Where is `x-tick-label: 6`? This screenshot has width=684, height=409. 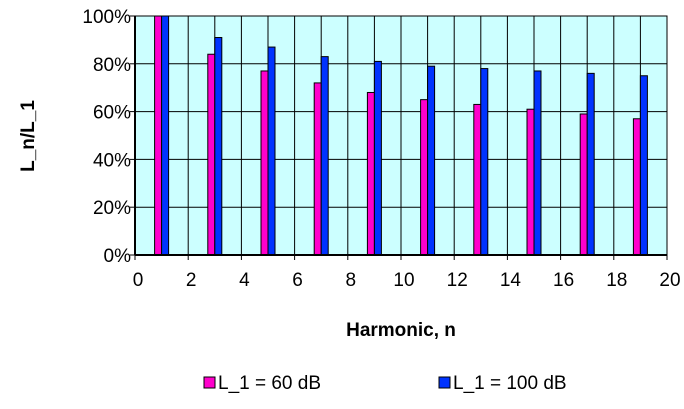
x-tick-label: 6 is located at coordinates (297, 280).